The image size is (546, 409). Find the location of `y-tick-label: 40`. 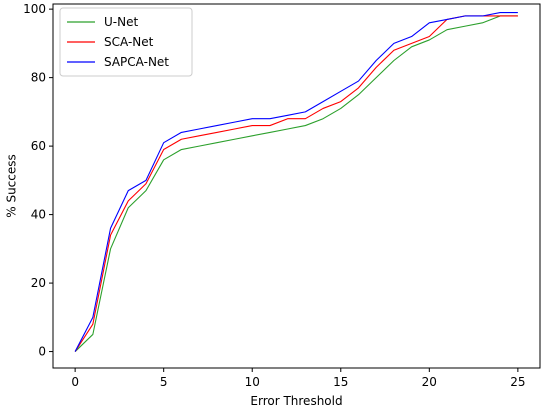

y-tick-label: 40 is located at coordinates (38, 215).